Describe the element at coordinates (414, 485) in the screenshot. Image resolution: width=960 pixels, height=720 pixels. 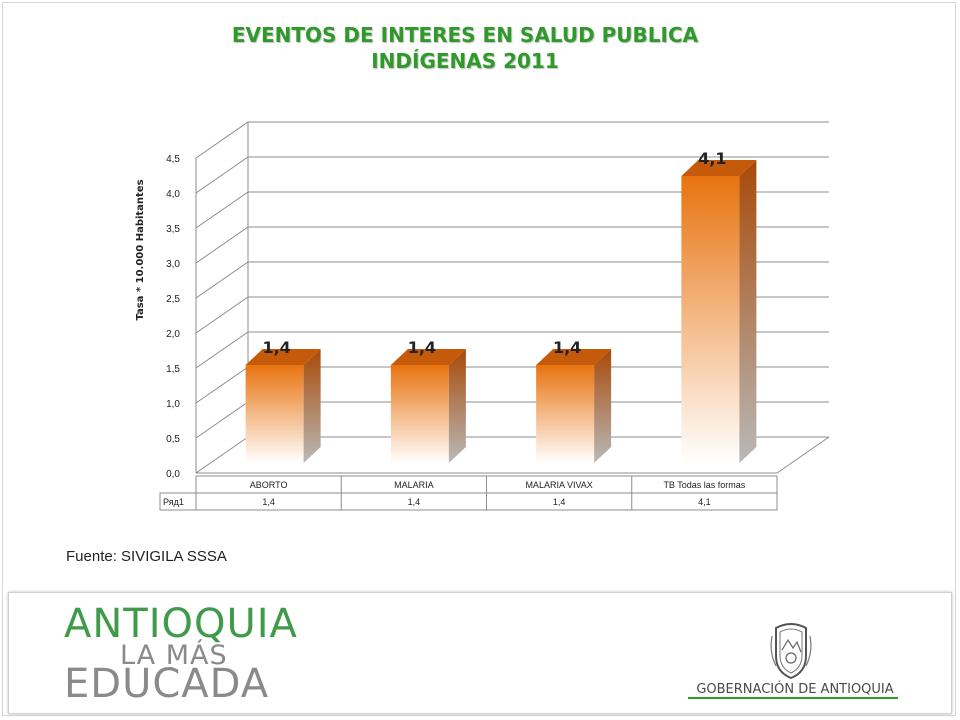
I see `category-label: MALARIA` at that location.